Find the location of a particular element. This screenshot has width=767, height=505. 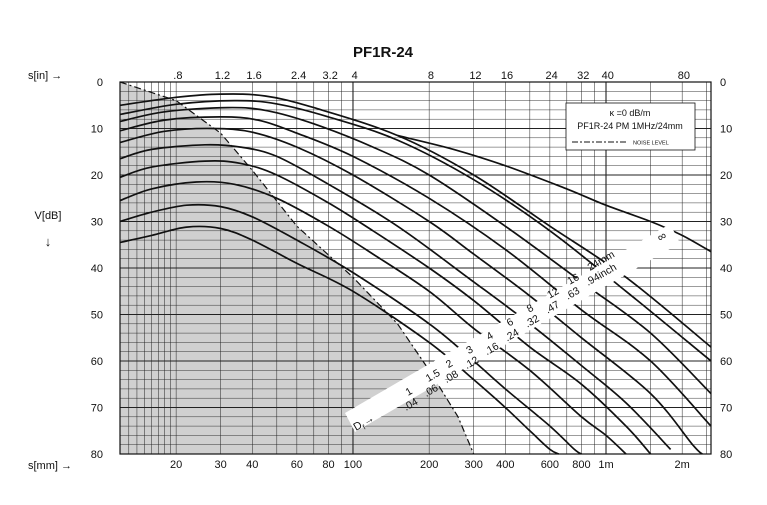

y-axis-arrow: ↓ is located at coordinates (48, 241).